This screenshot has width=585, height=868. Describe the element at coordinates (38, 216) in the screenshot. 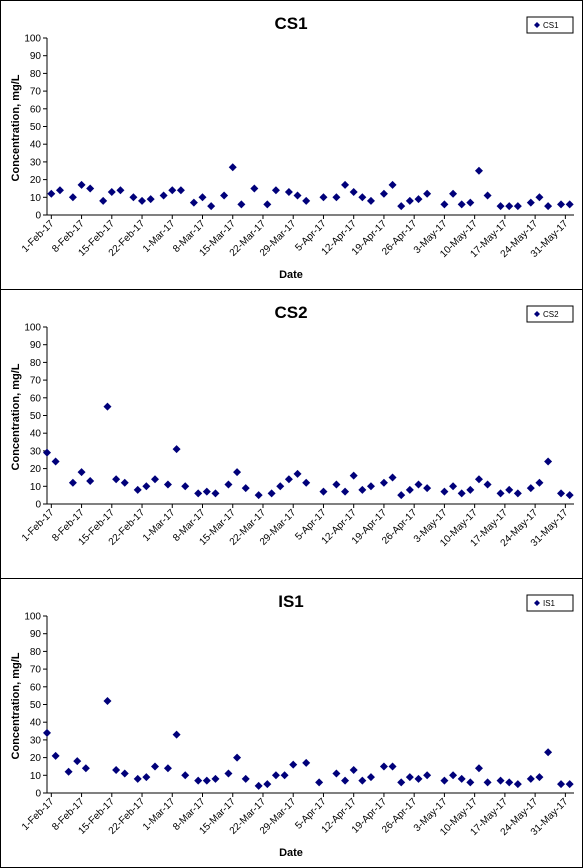

I see `y-tick-label: 0` at that location.